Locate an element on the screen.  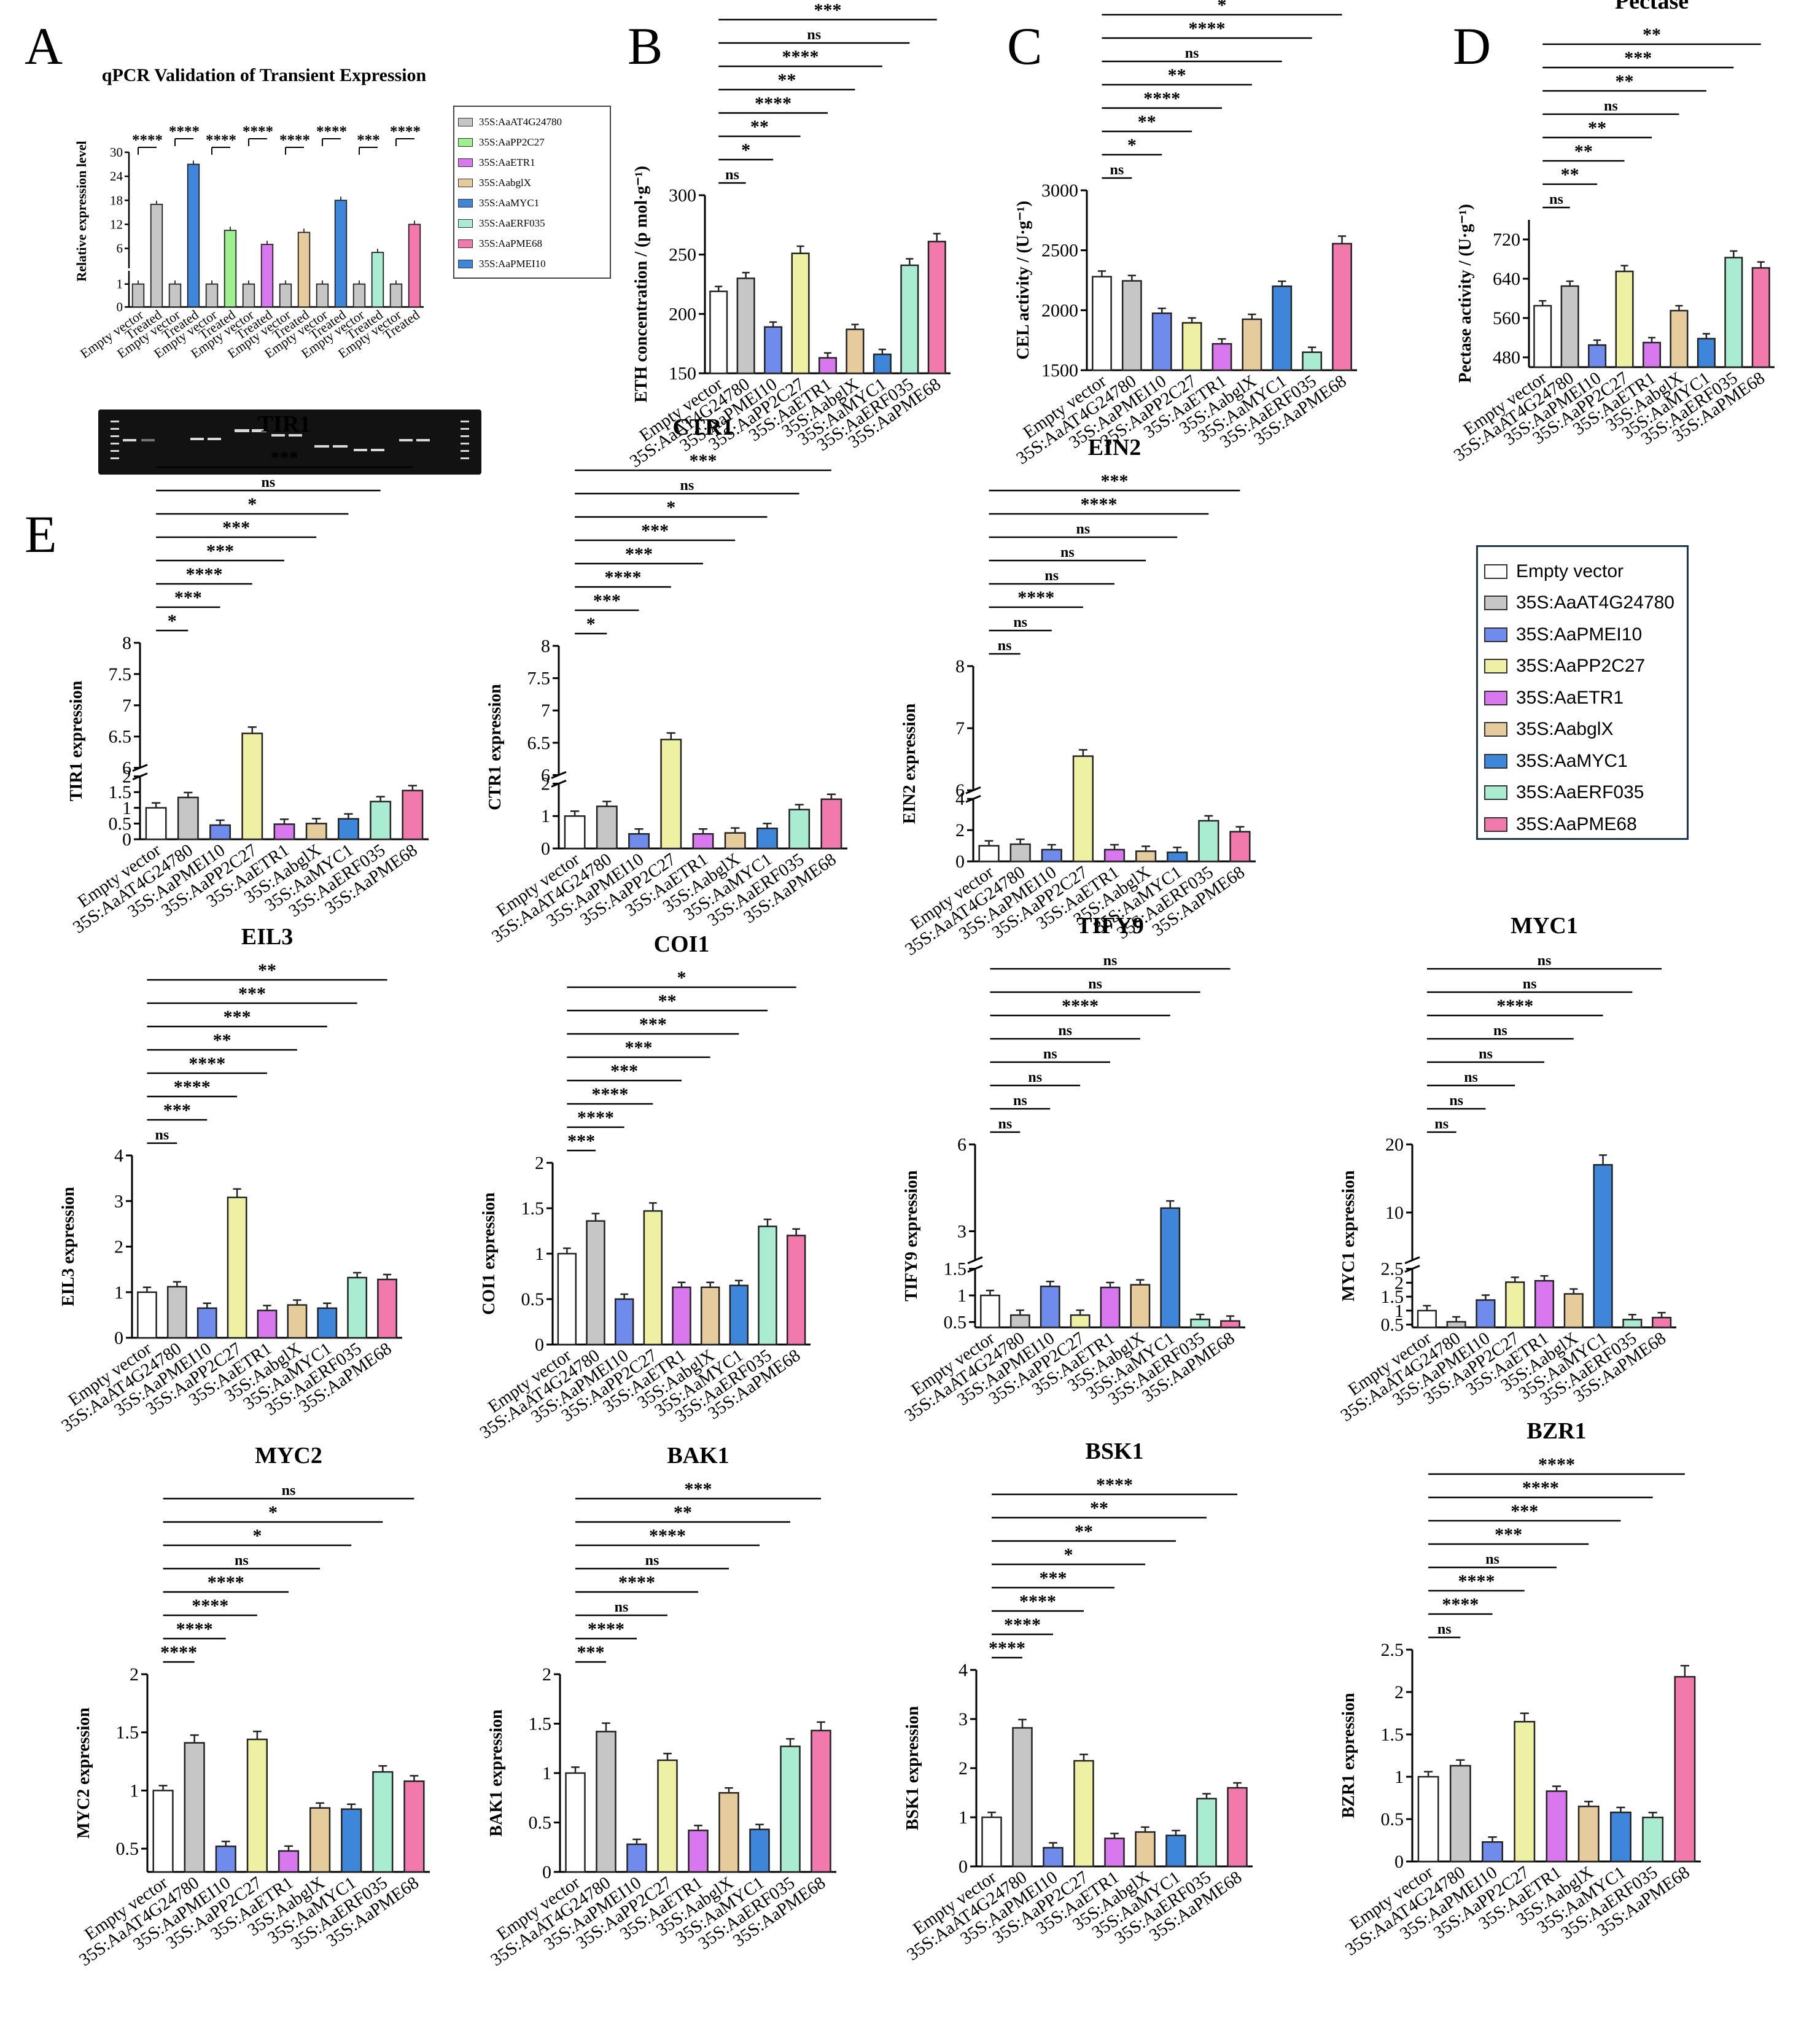
y-tick-label: 300 is located at coordinates (682, 195).